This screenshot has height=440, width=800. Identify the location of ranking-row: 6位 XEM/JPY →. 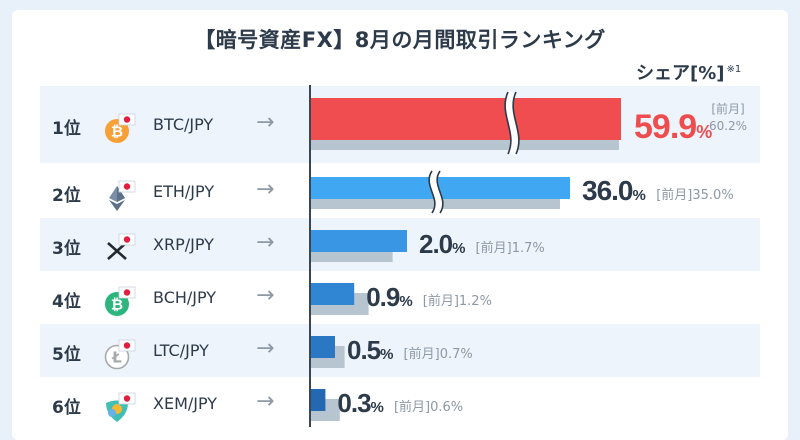
(400, 403).